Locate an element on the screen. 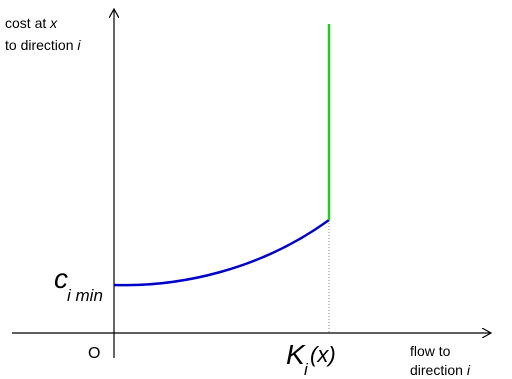 The height and width of the screenshot is (379, 512). c-min-label-main: c is located at coordinates (61, 278).